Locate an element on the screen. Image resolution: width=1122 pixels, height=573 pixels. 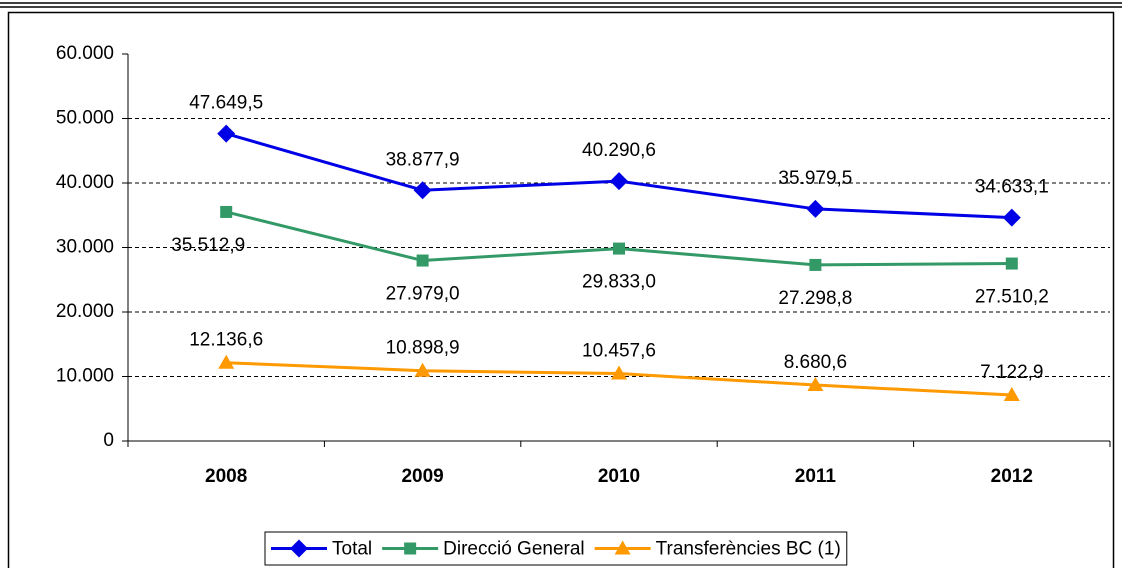
x-tick-label: 2008 is located at coordinates (226, 476).